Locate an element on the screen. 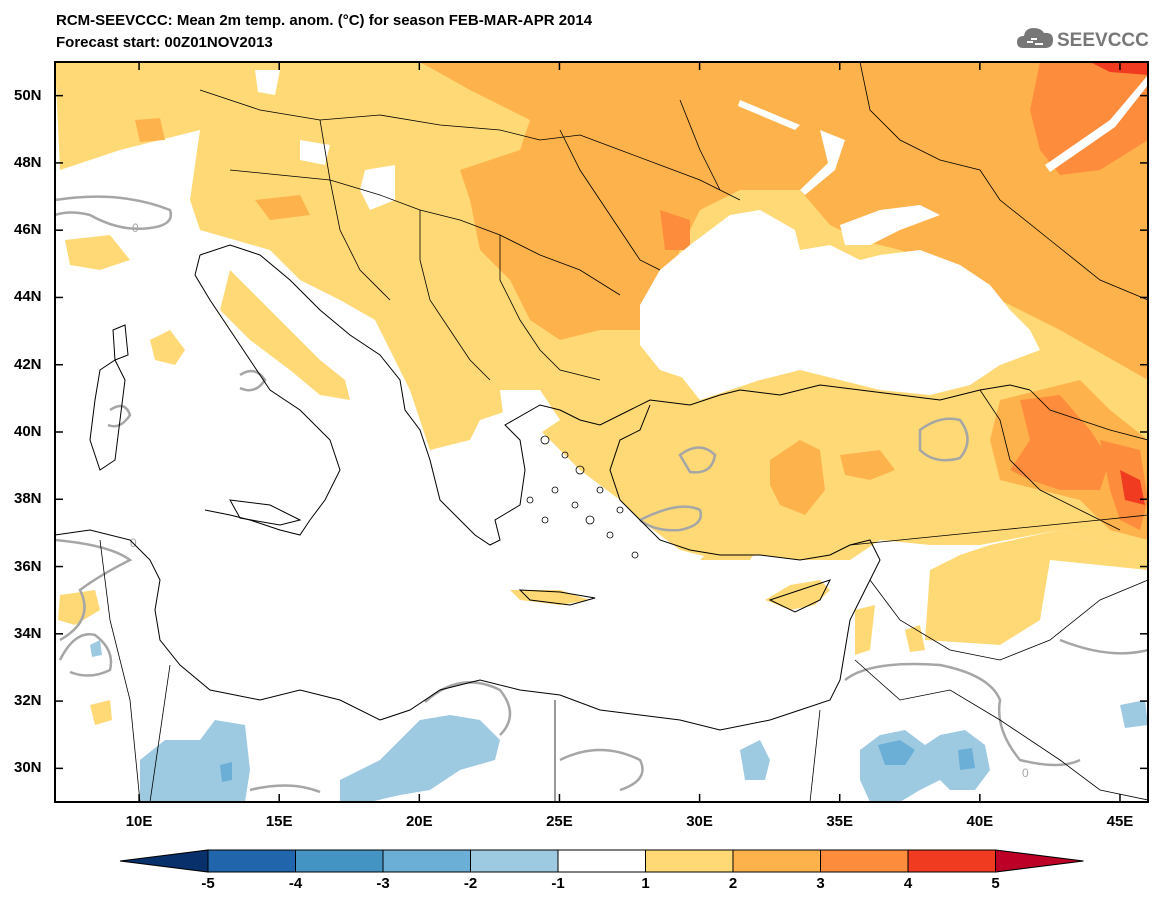 Image resolution: width=1165 pixels, height=907 pixels. cloud-icon: SEEVCCC is located at coordinates (1083, 39).